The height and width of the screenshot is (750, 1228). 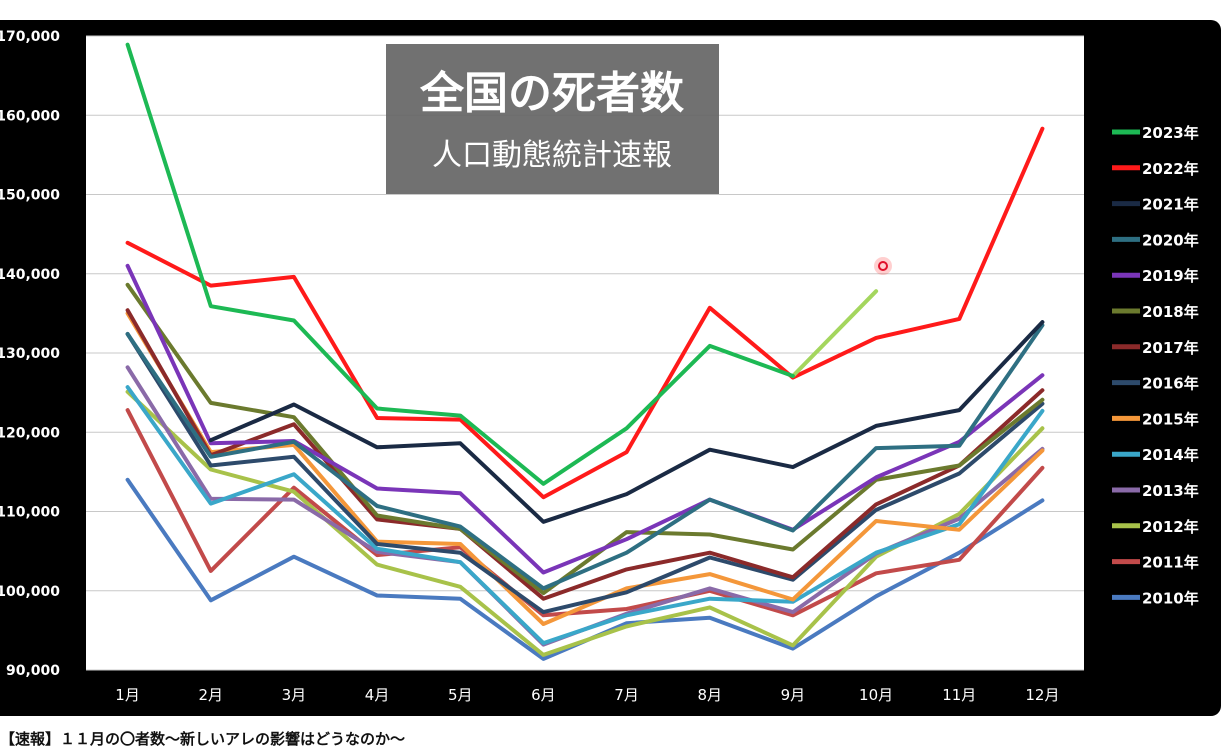 What do you see at coordinates (1170, 348) in the screenshot?
I see `legend-label: 2017年` at bounding box center [1170, 348].